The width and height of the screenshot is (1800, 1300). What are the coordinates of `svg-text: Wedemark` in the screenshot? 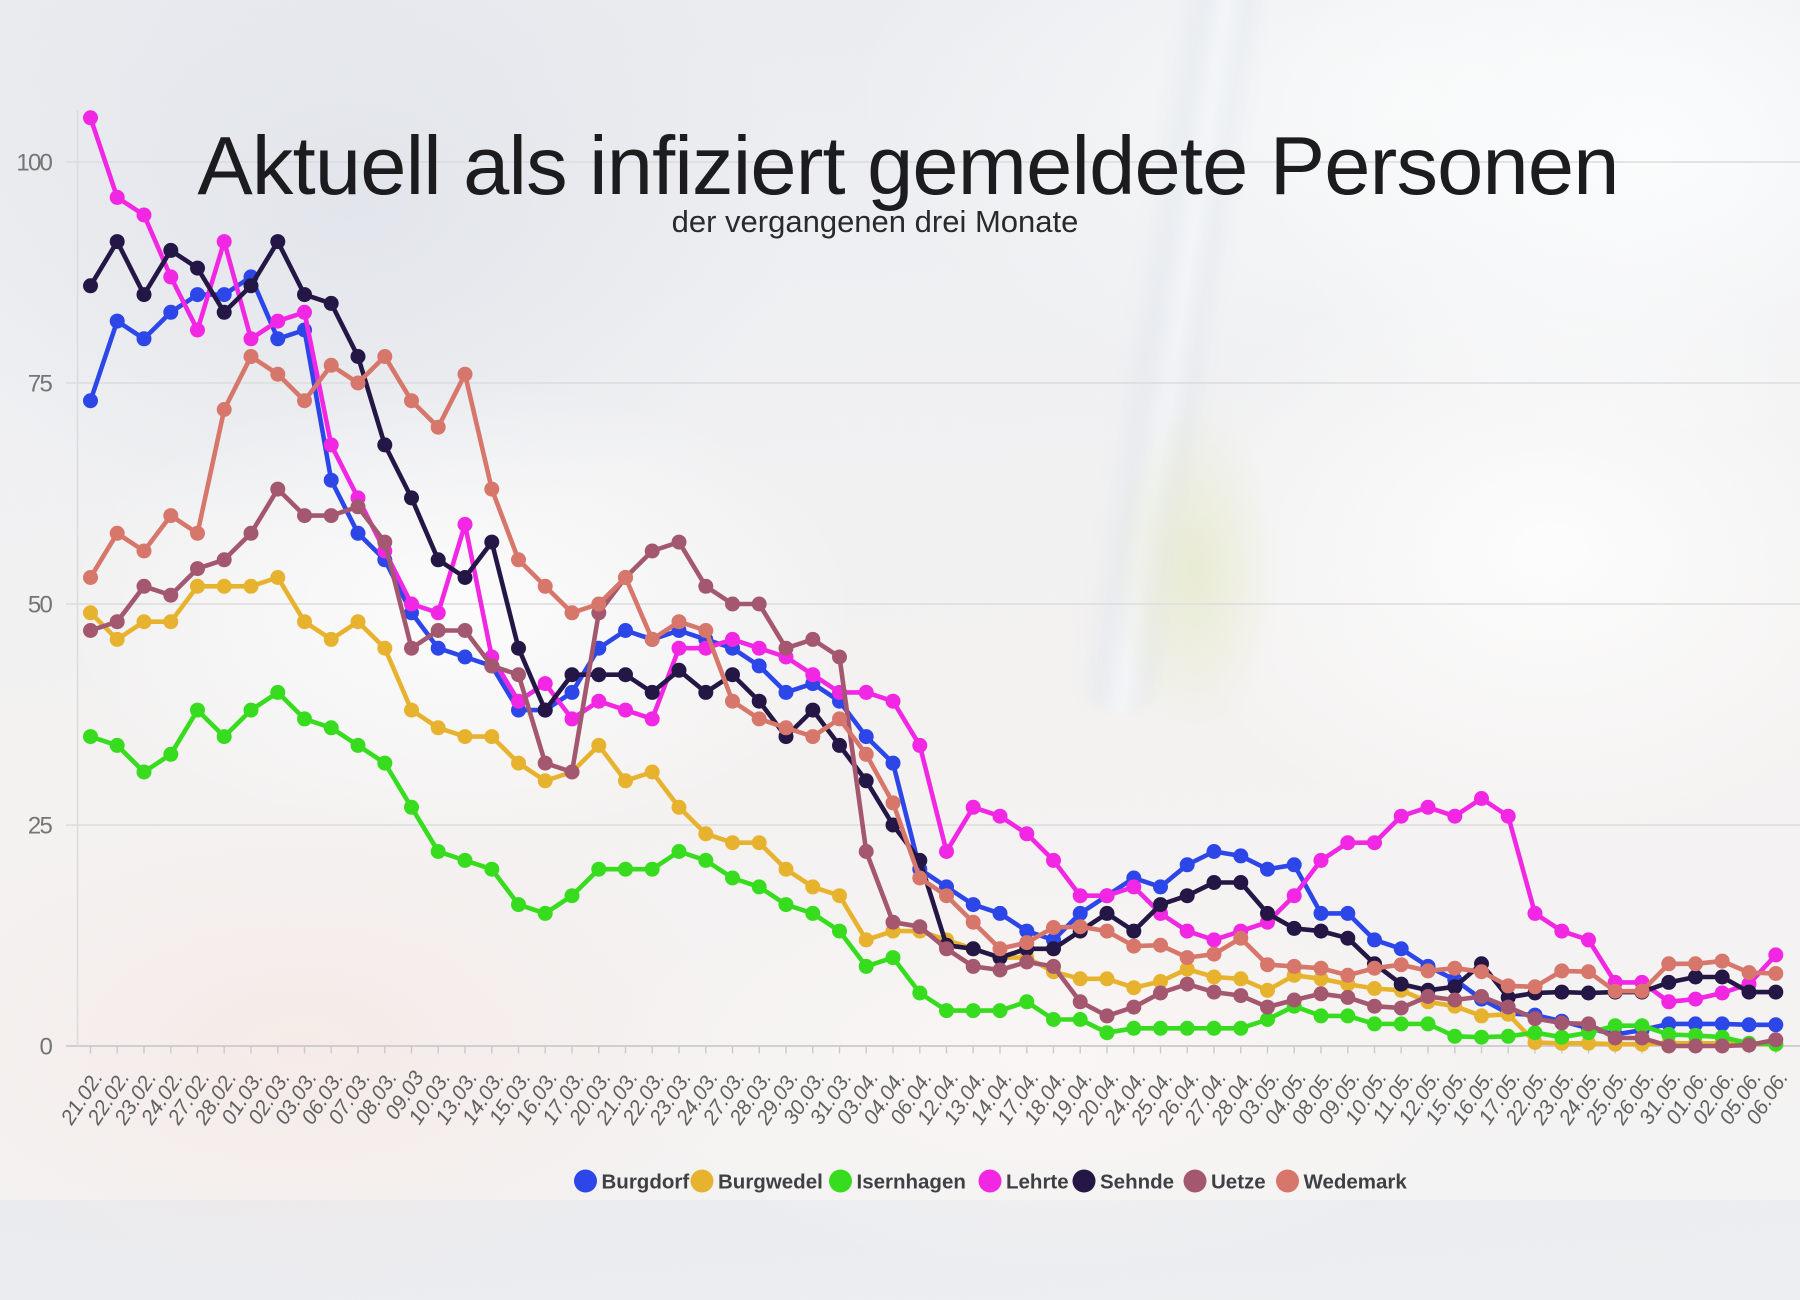 It's located at (1356, 1182).